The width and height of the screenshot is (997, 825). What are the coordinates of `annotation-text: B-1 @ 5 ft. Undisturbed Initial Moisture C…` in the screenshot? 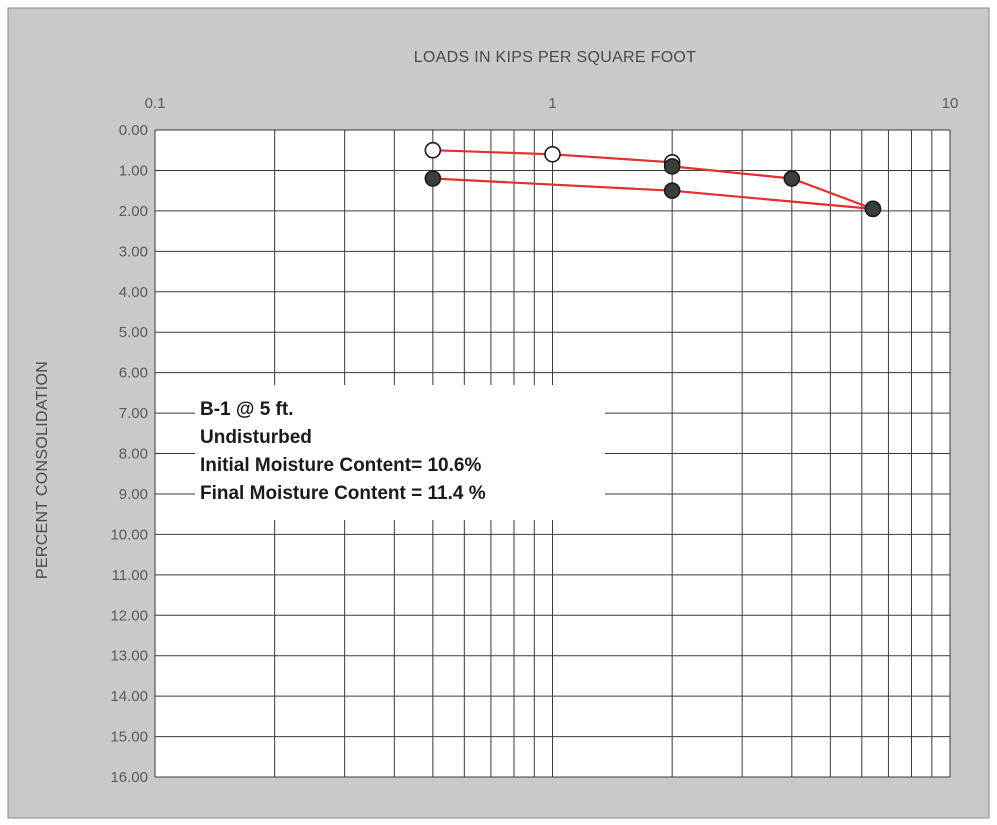 It's located at (343, 451).